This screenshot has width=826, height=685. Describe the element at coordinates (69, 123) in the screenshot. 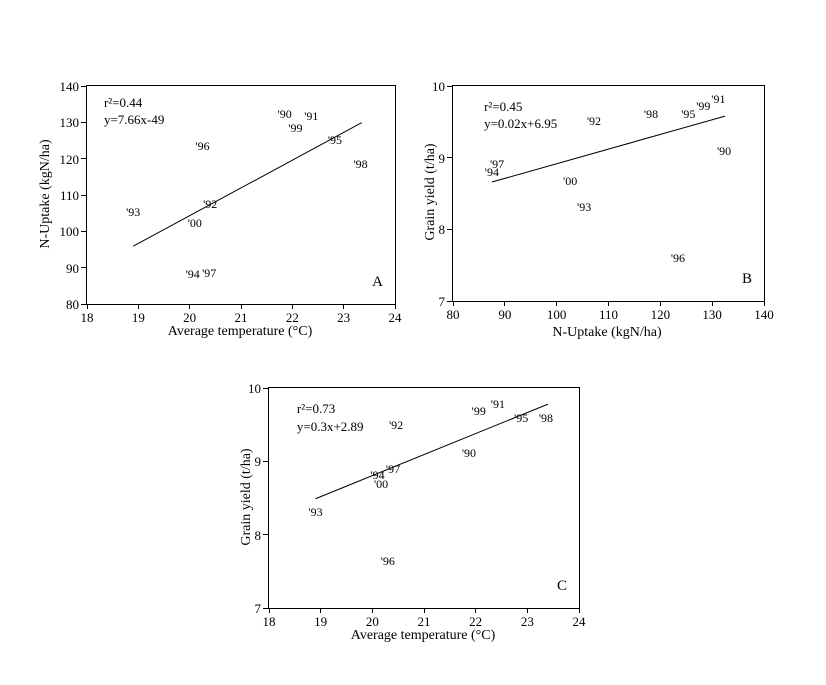

I see `y-tick-label: 130` at that location.